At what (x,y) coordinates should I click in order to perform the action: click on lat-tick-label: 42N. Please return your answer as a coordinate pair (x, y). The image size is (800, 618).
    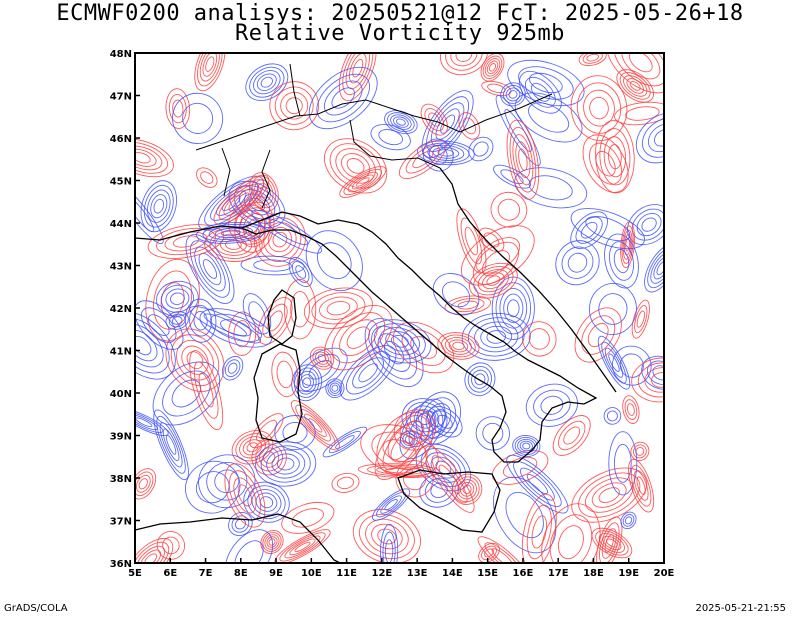
    Looking at the image, I should click on (121, 309).